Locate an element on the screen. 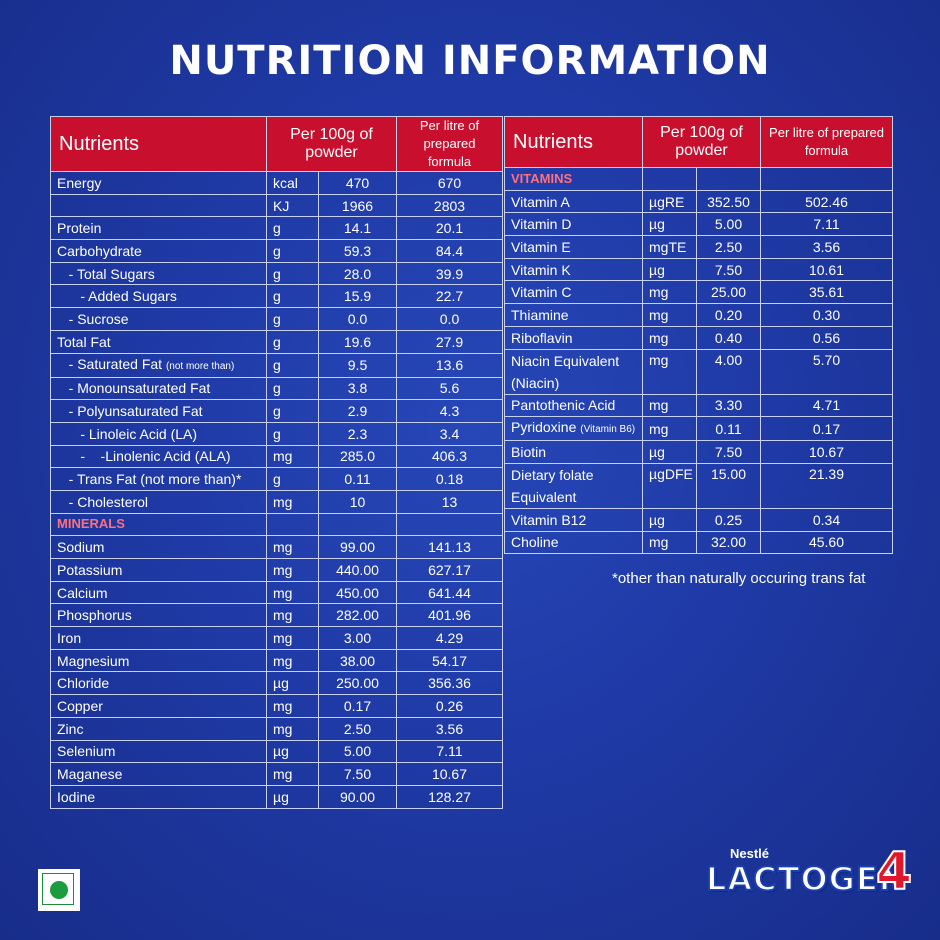  table-row: Phosphorus mg 282.00 401.96 is located at coordinates (276, 615).